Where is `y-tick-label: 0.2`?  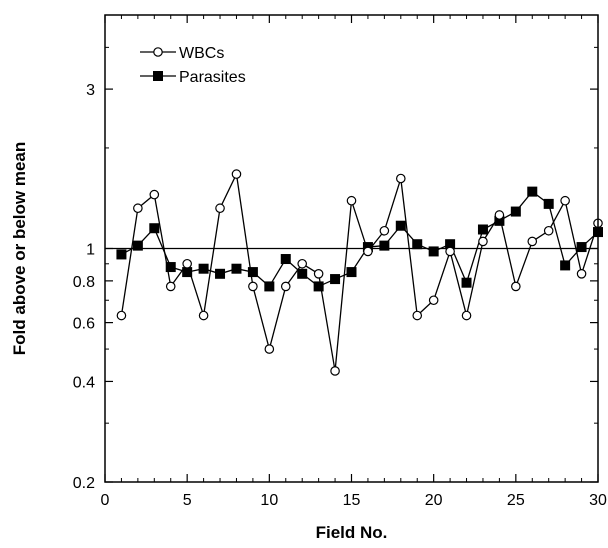
y-tick-label: 0.2 is located at coordinates (84, 483).